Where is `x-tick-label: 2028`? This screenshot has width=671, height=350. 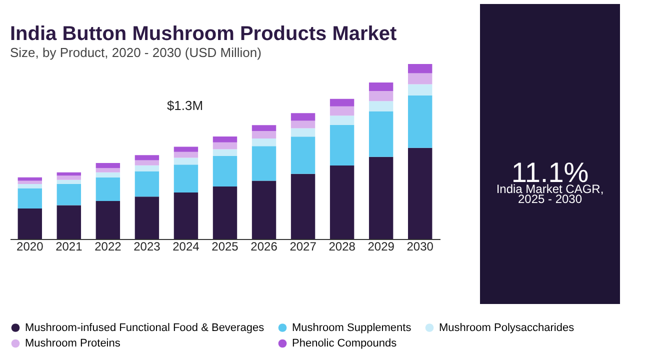
x-tick-label: 2028 is located at coordinates (342, 247).